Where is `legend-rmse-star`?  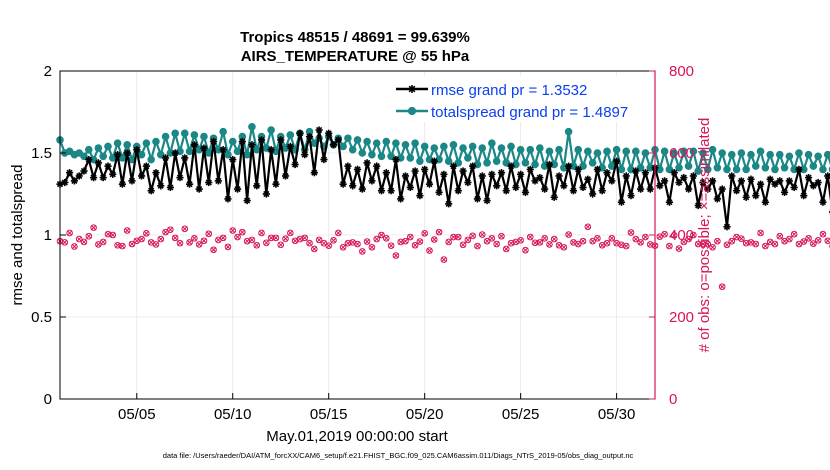
legend-rmse-star is located at coordinates (412, 89).